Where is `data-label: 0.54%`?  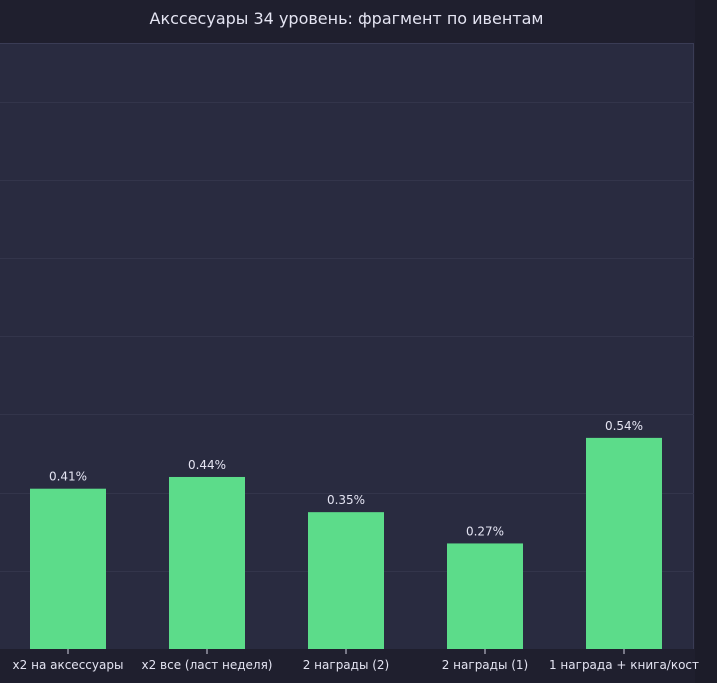
data-label: 0.54% is located at coordinates (624, 426).